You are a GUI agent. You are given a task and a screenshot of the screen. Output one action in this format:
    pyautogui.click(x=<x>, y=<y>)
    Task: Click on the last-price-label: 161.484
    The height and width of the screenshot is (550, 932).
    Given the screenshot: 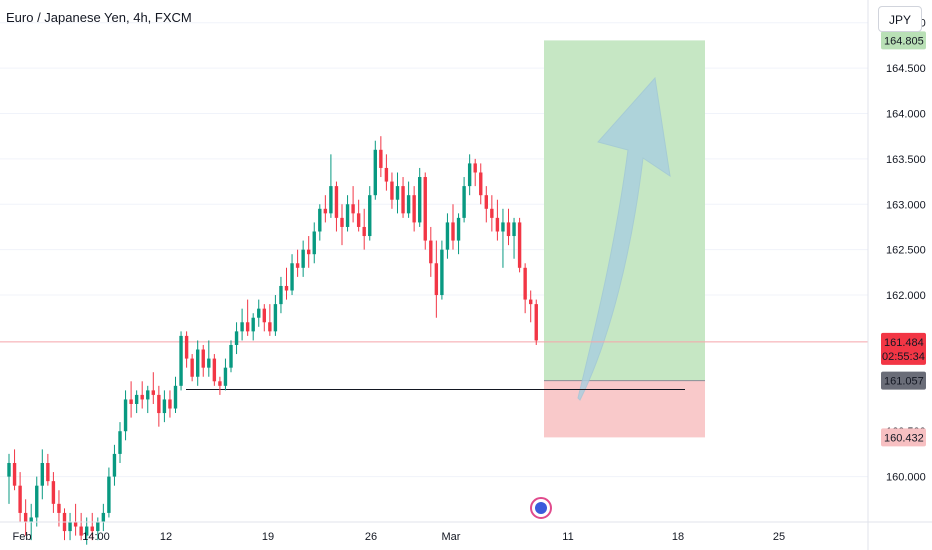 What is the action you would take?
    pyautogui.click(x=904, y=343)
    